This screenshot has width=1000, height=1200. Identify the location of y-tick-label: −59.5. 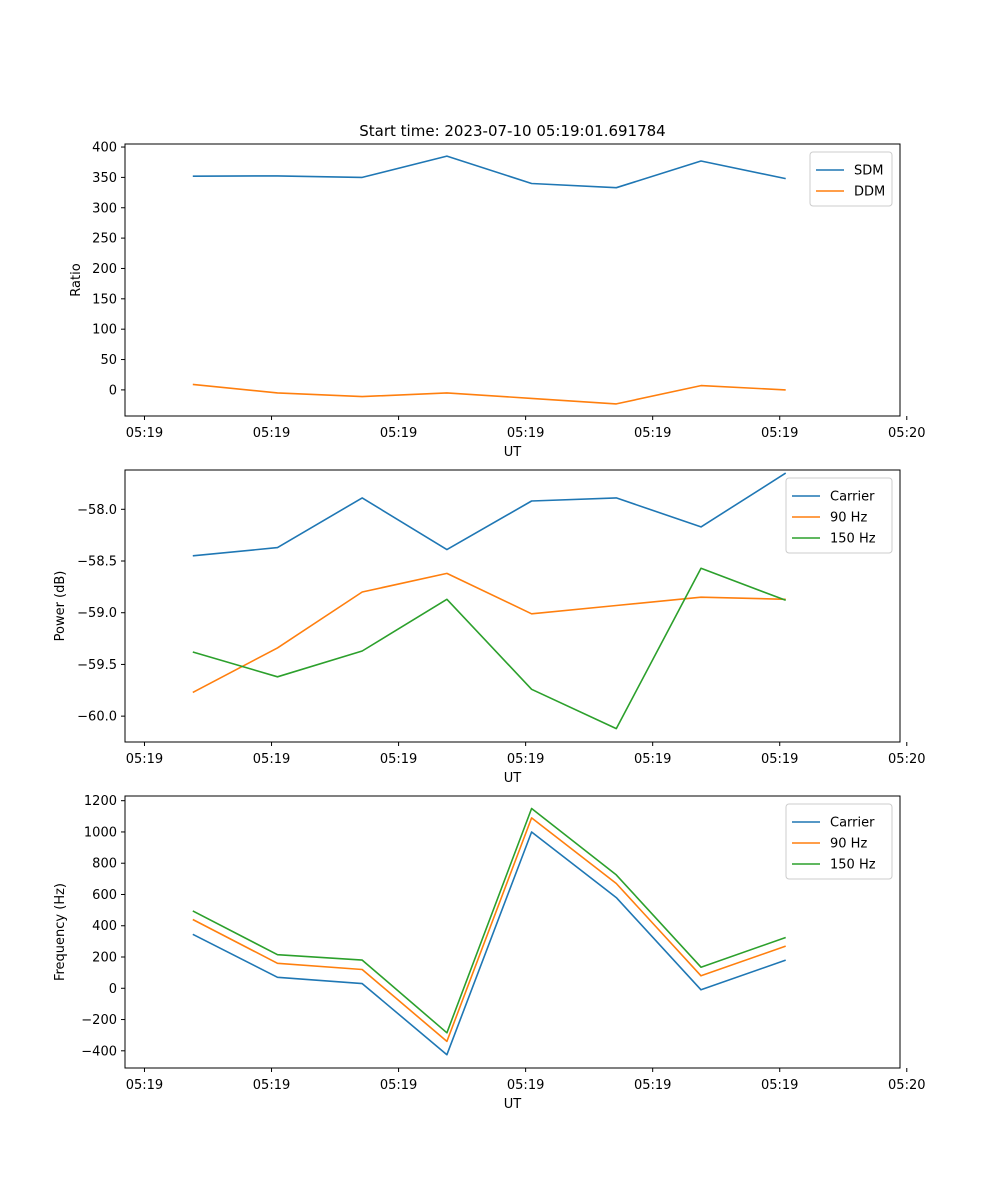
(97, 665).